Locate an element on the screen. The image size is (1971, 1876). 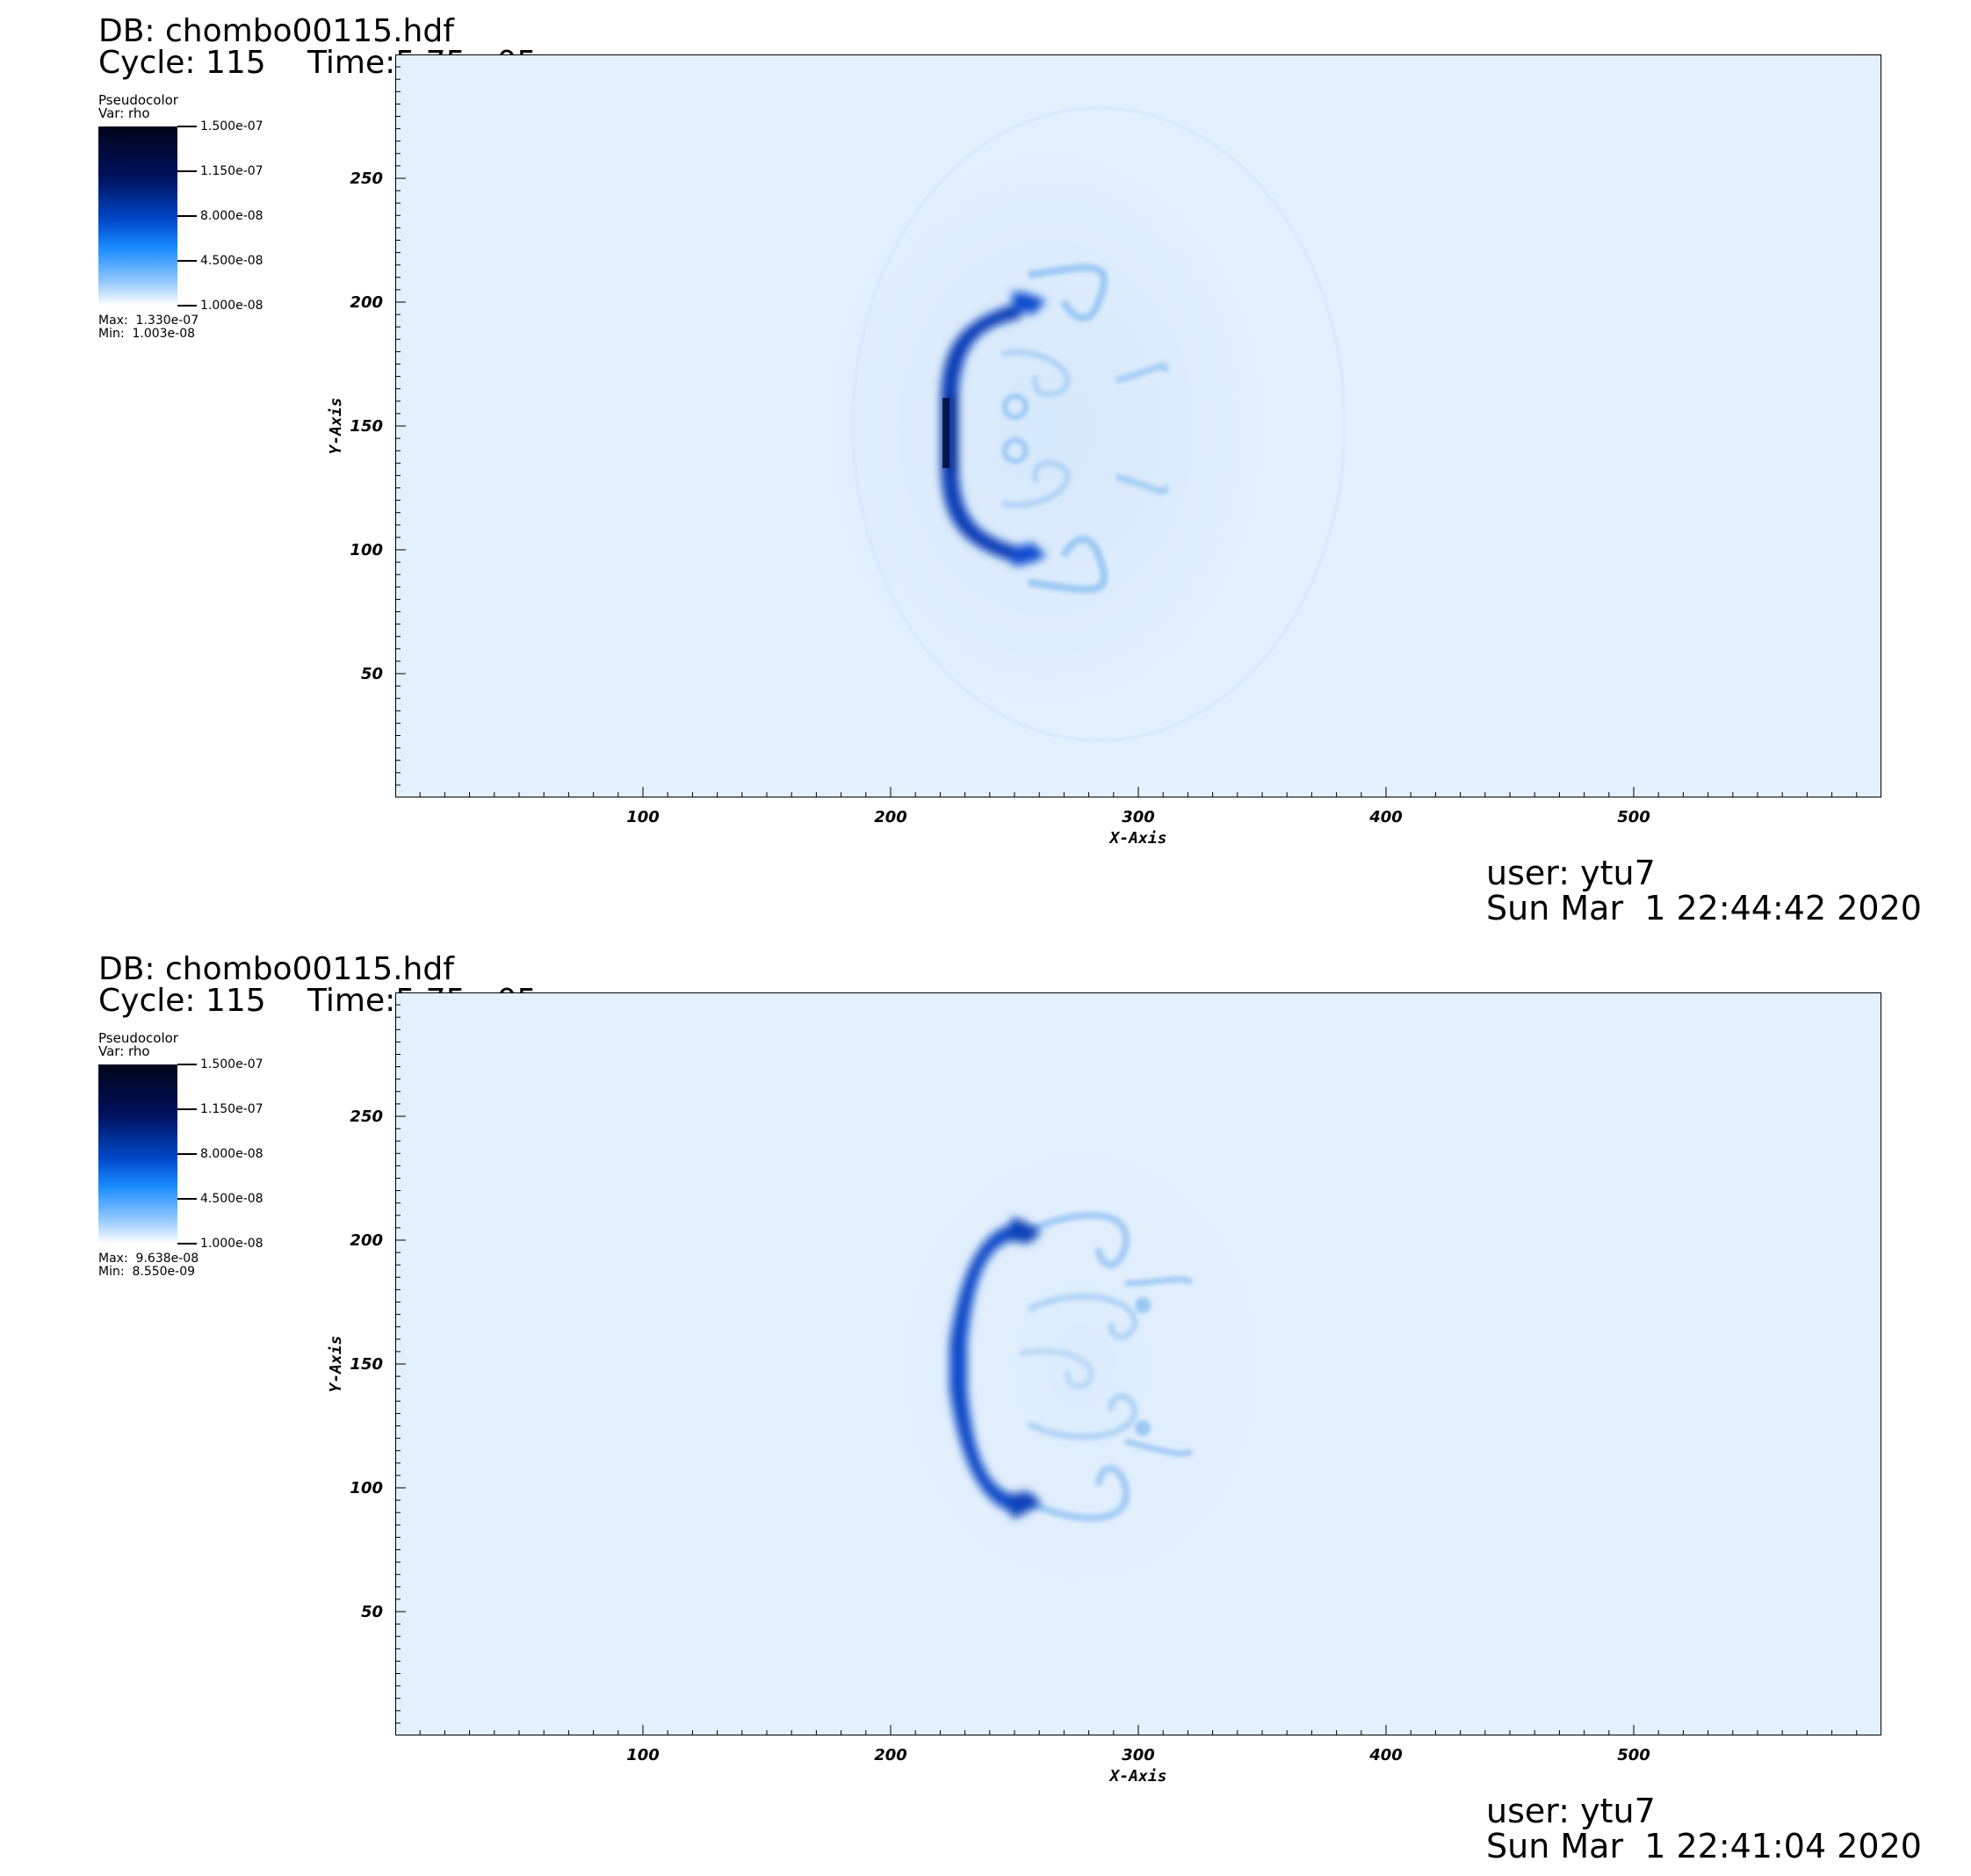
legend-min: Min: 1.003e-08 is located at coordinates (147, 334).